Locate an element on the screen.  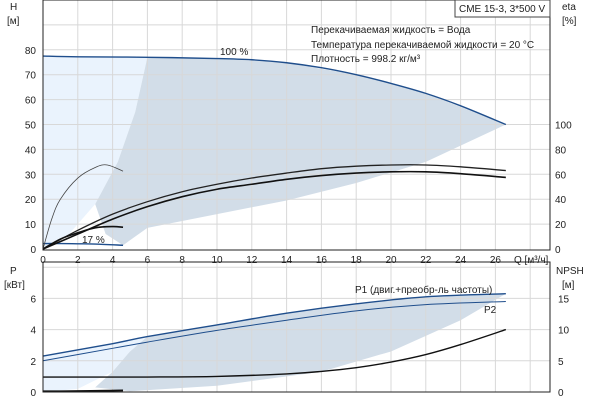
series-line-eta-17-thin is located at coordinates (83, 207).